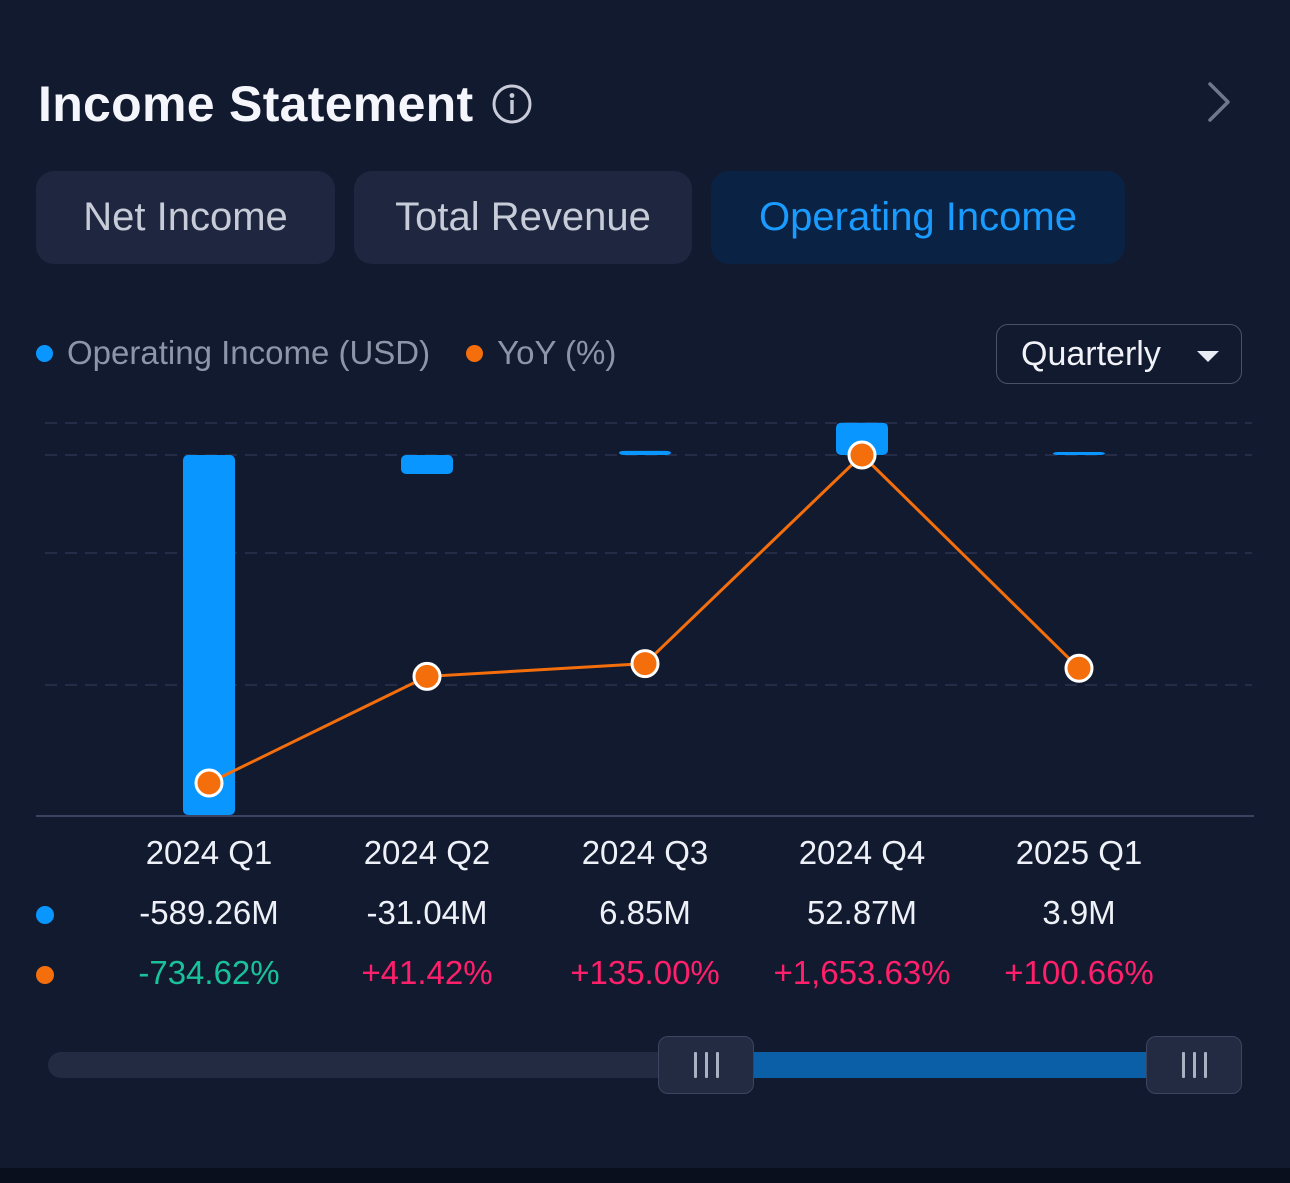 This screenshot has width=1290, height=1183. I want to click on card-title: Income Statement, so click(256, 104).